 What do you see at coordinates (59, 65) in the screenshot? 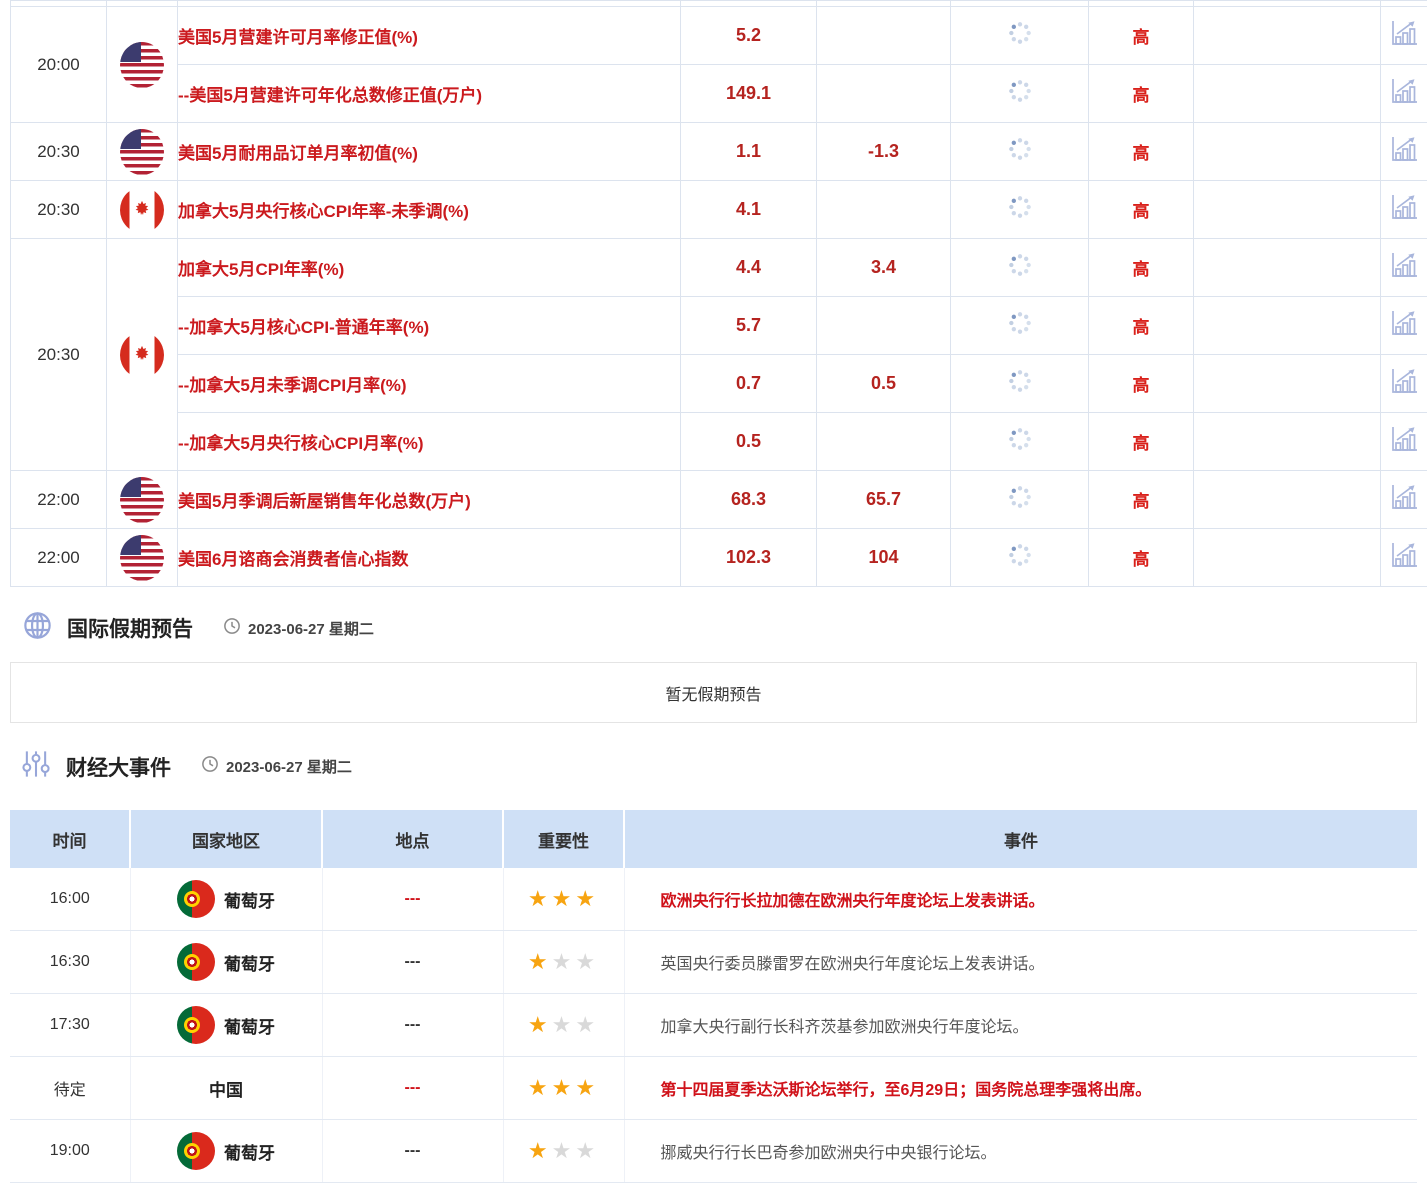
I see `time-cell: 20:00` at bounding box center [59, 65].